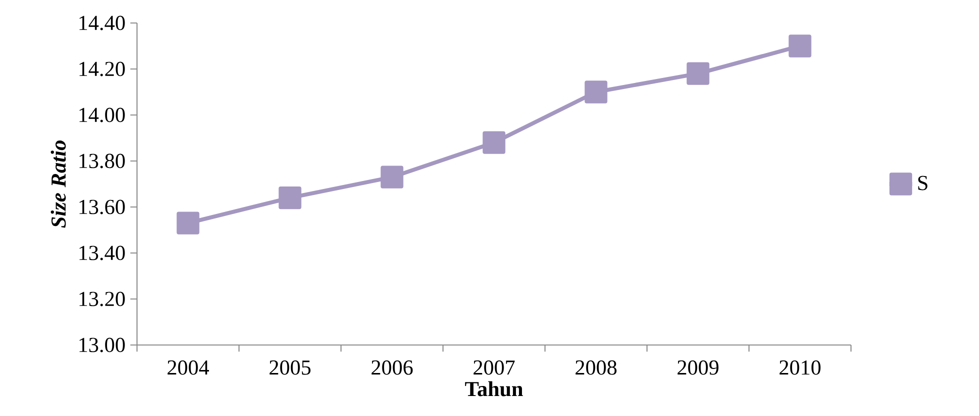 This screenshot has height=416, width=979. What do you see at coordinates (102, 345) in the screenshot?
I see `y-tick-label: 13.00` at bounding box center [102, 345].